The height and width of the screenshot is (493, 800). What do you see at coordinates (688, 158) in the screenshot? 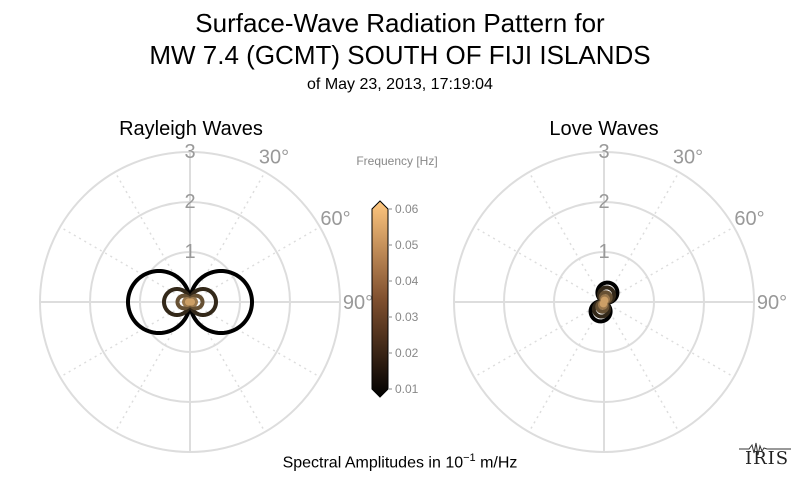
I see `love-angle-tick-label: 30°` at bounding box center [688, 158].